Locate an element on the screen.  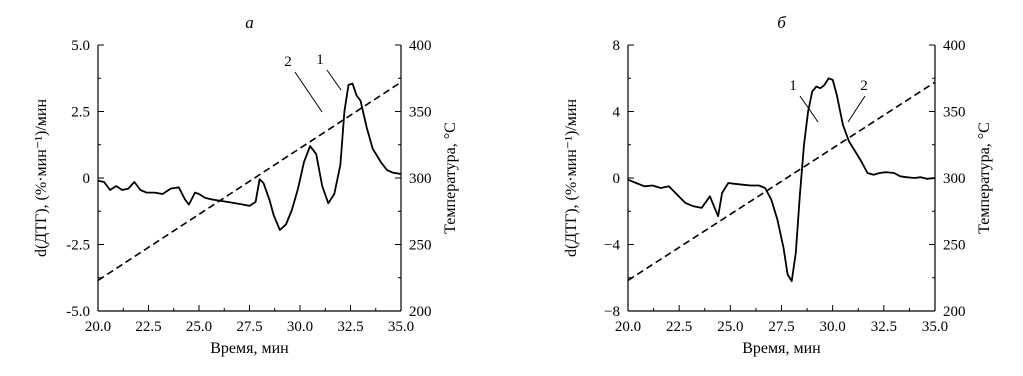
panel-b-y-tick-label: −8 is located at coordinates (612, 312).